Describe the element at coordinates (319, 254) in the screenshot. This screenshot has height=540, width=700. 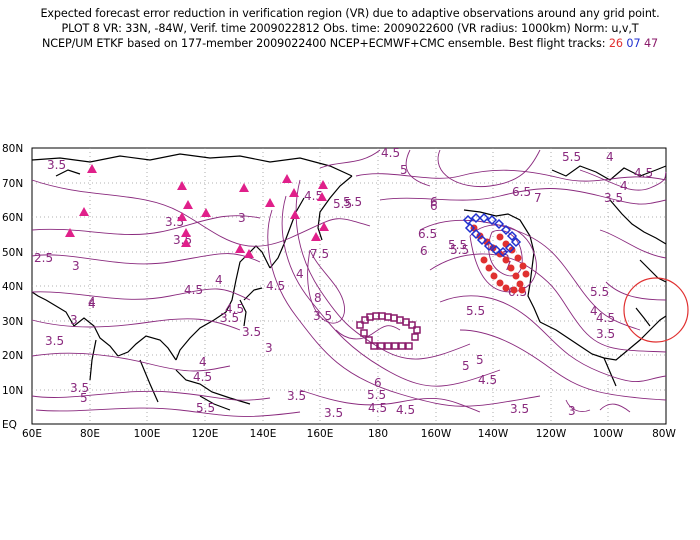
I see `contour-label: 7.5` at that location.